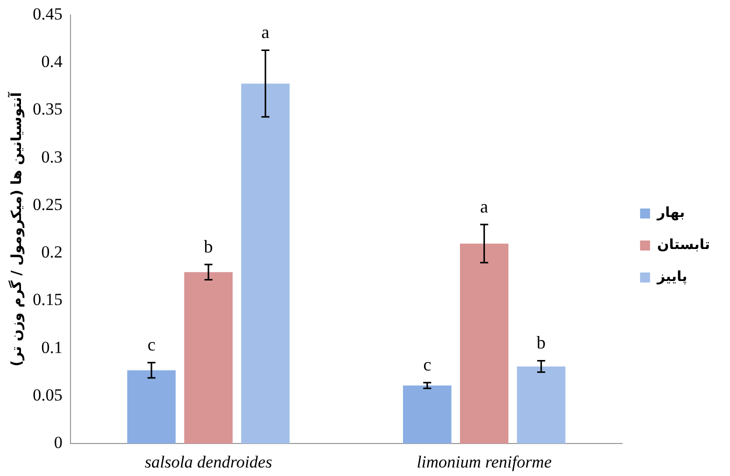  I want to click on legend-label: بهار, so click(670, 213).